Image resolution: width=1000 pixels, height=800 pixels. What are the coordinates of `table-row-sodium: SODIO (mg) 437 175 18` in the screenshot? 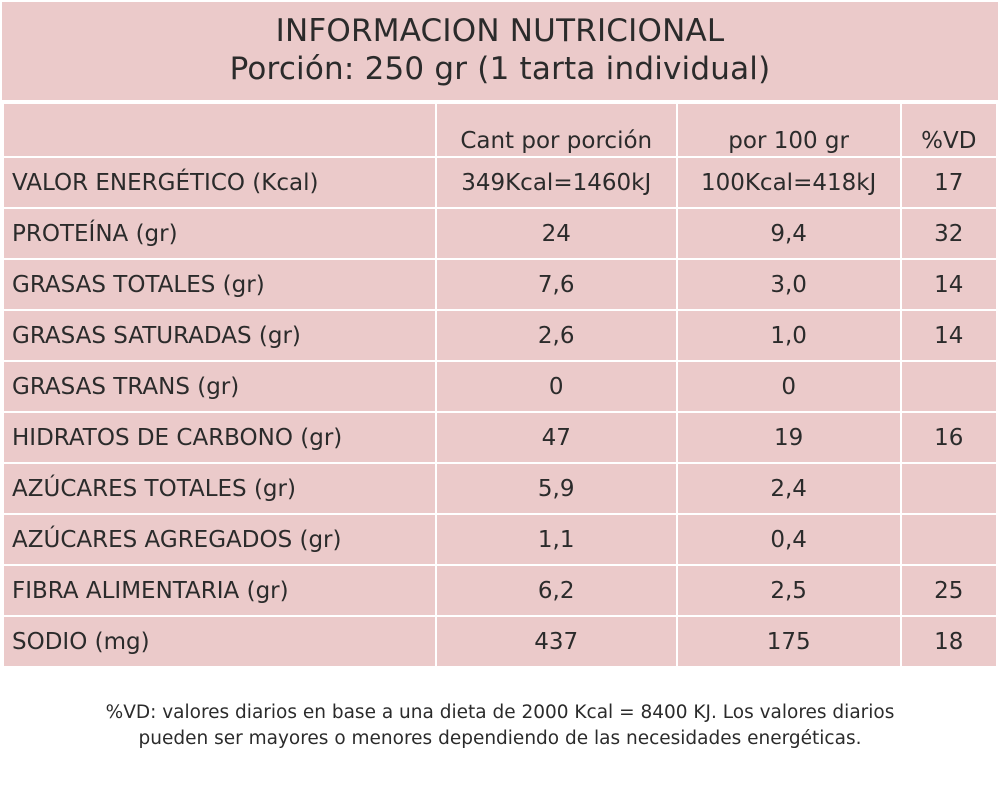 It's located at (500, 641).